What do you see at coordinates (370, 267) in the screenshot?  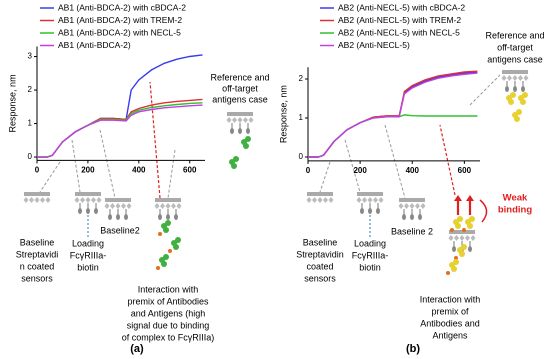 I see `annotation: biotin` at bounding box center [370, 267].